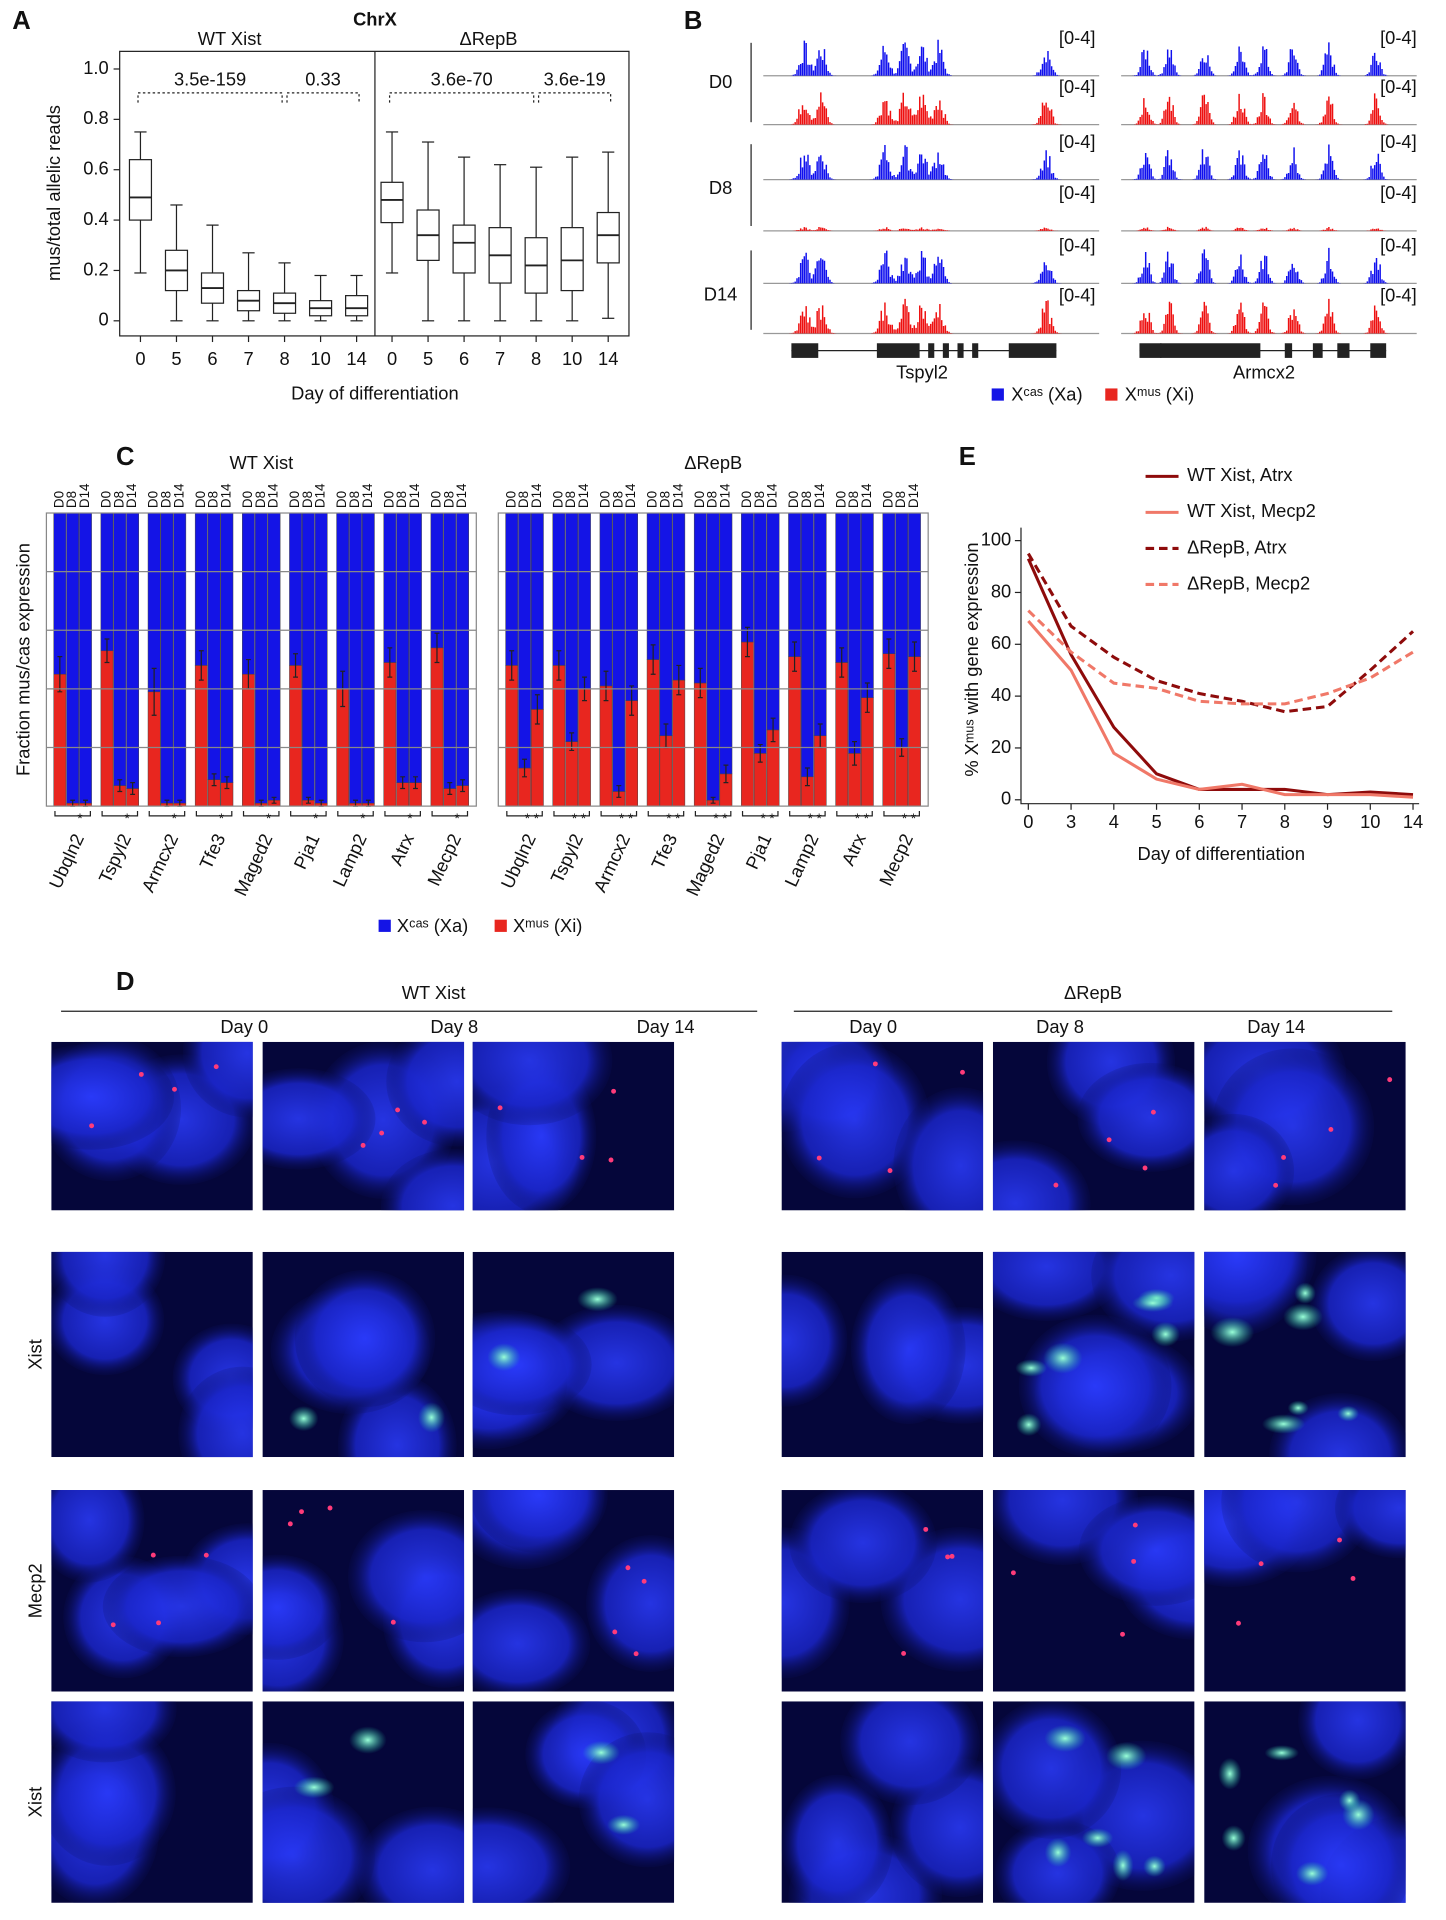 This screenshot has height=1920, width=1446. What do you see at coordinates (461, 97) in the screenshot?
I see `comparison-bracket` at bounding box center [461, 97].